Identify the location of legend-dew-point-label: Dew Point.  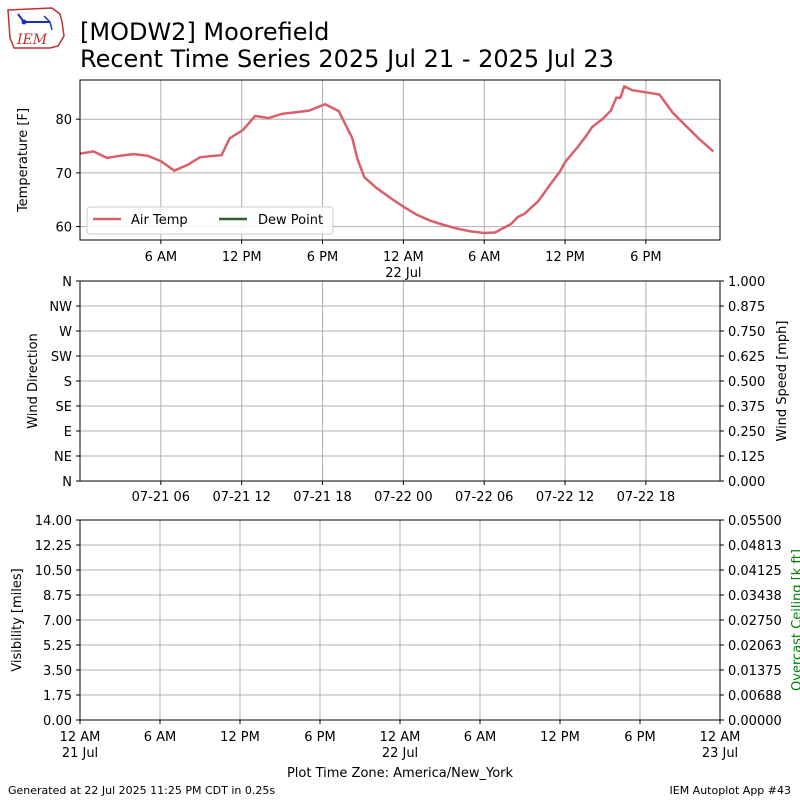
(290, 220).